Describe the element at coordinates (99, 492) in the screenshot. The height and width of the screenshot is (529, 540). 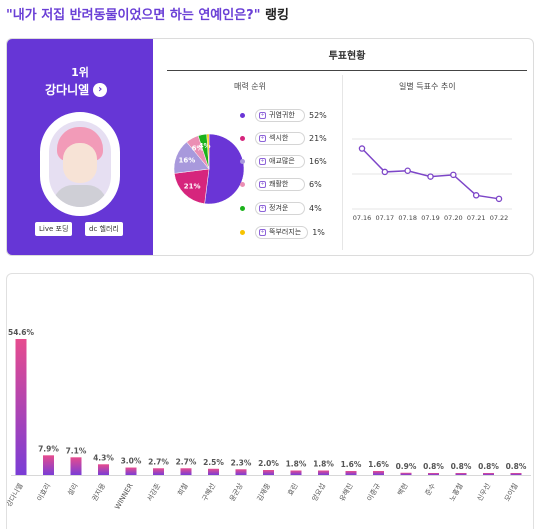
I see `bar-category-label: 권지용` at that location.